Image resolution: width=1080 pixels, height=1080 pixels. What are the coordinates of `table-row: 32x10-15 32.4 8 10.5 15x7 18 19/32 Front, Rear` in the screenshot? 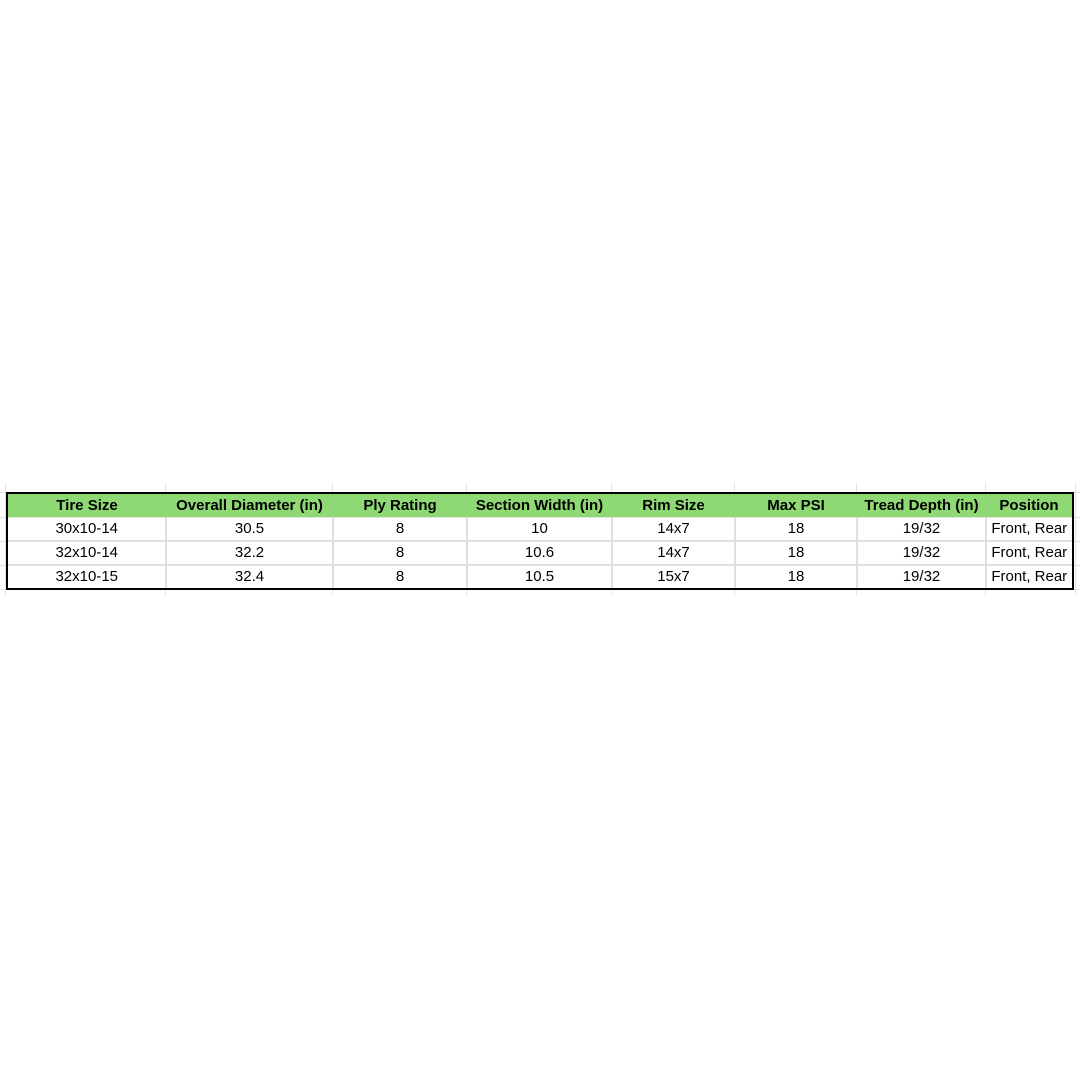 It's located at (540, 576).